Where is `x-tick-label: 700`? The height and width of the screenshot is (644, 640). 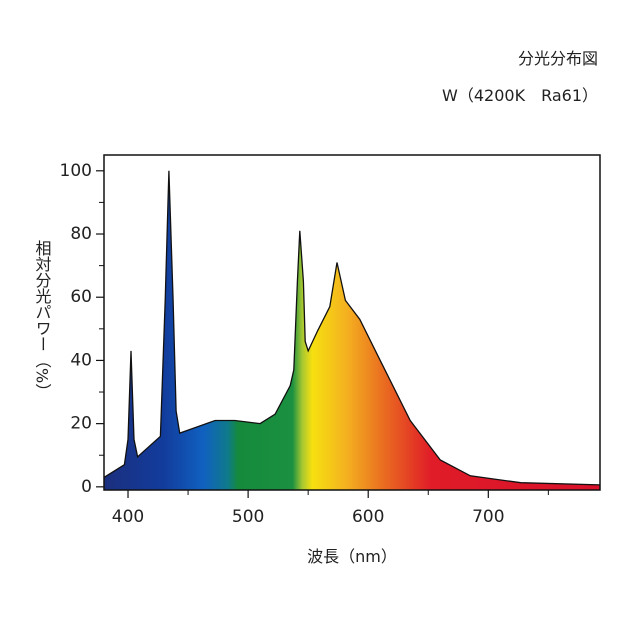
x-tick-label: 700 is located at coordinates (488, 517).